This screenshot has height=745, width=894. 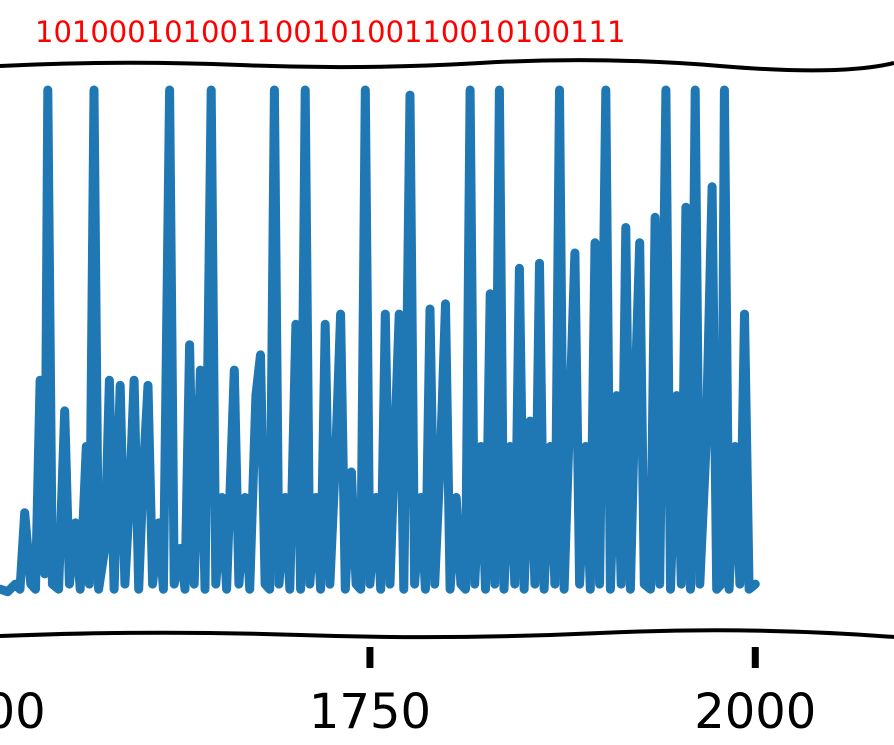 I want to click on frame-top, so click(x=447, y=65).